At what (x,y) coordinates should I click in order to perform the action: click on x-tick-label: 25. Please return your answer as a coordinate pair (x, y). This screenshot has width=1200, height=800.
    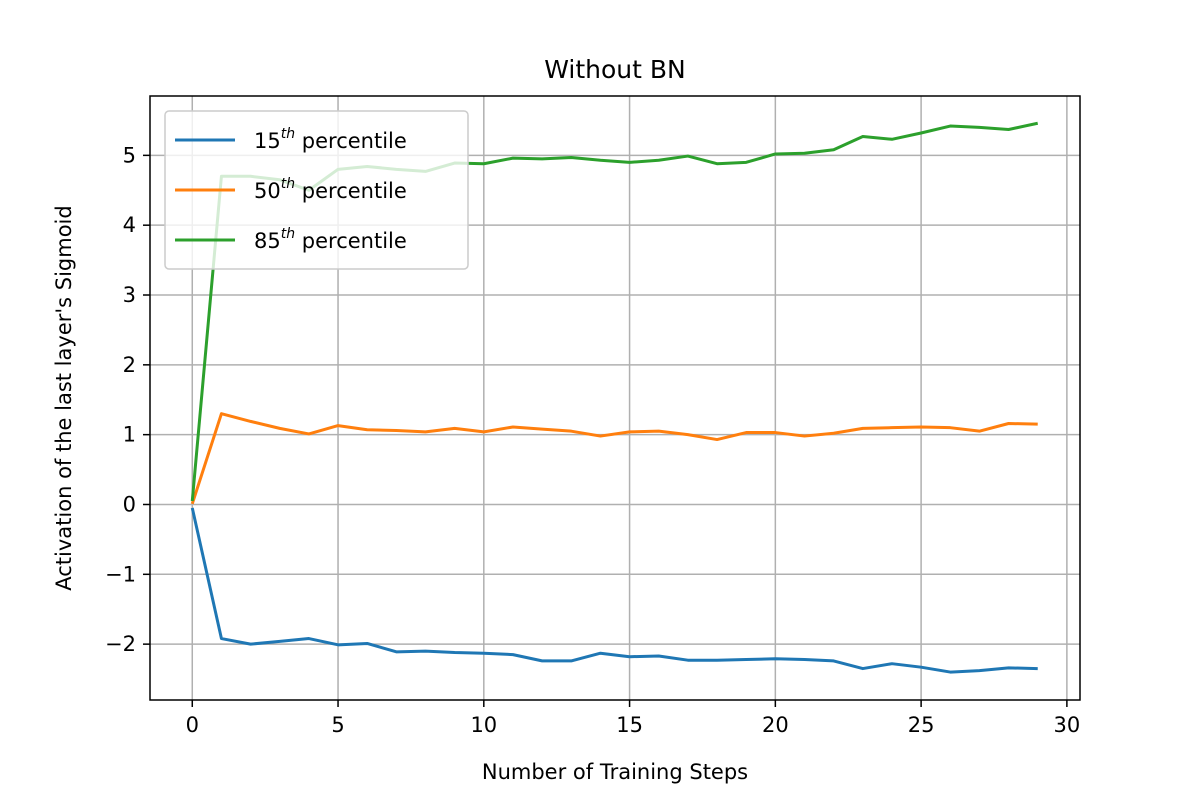
    Looking at the image, I should click on (921, 725).